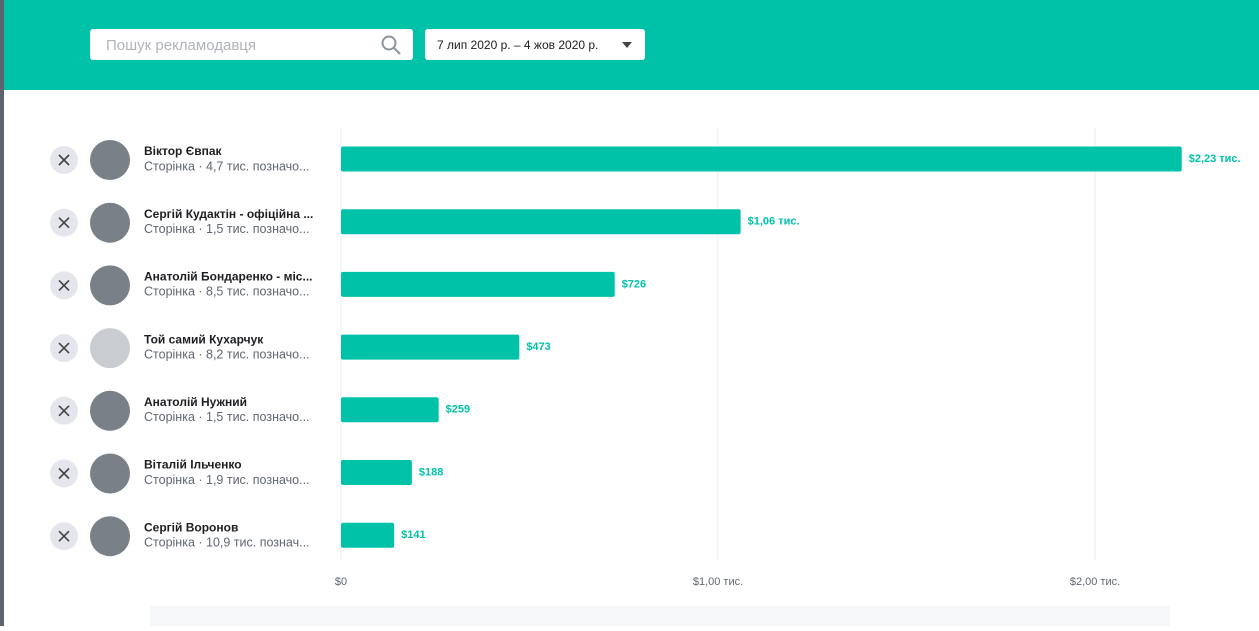  Describe the element at coordinates (718, 582) in the screenshot. I see `x-tick-label: $1,00 тис.` at that location.